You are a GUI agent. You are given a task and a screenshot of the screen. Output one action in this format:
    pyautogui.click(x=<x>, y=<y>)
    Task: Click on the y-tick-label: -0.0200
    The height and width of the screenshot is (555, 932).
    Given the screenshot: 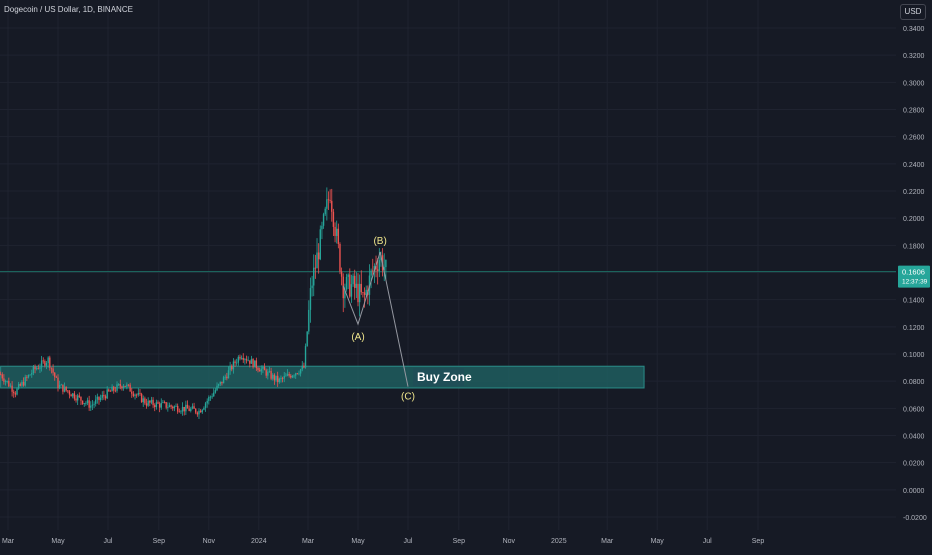 What is the action you would take?
    pyautogui.click(x=915, y=518)
    